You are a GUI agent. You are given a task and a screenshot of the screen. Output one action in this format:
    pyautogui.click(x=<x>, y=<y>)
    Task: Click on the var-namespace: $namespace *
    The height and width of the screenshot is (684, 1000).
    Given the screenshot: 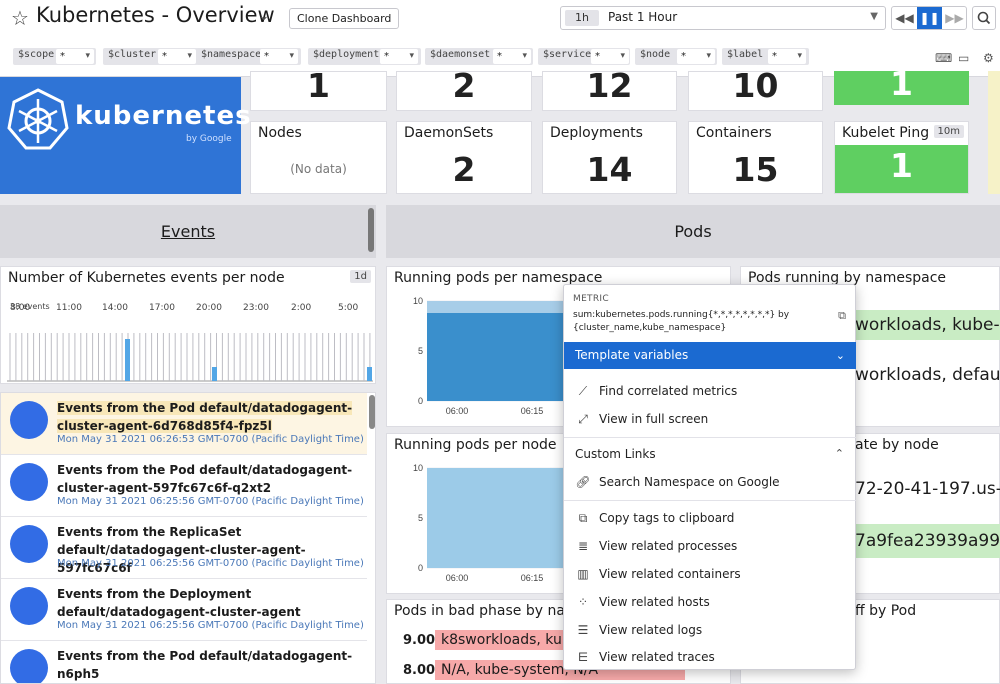 What is the action you would take?
    pyautogui.click(x=248, y=56)
    